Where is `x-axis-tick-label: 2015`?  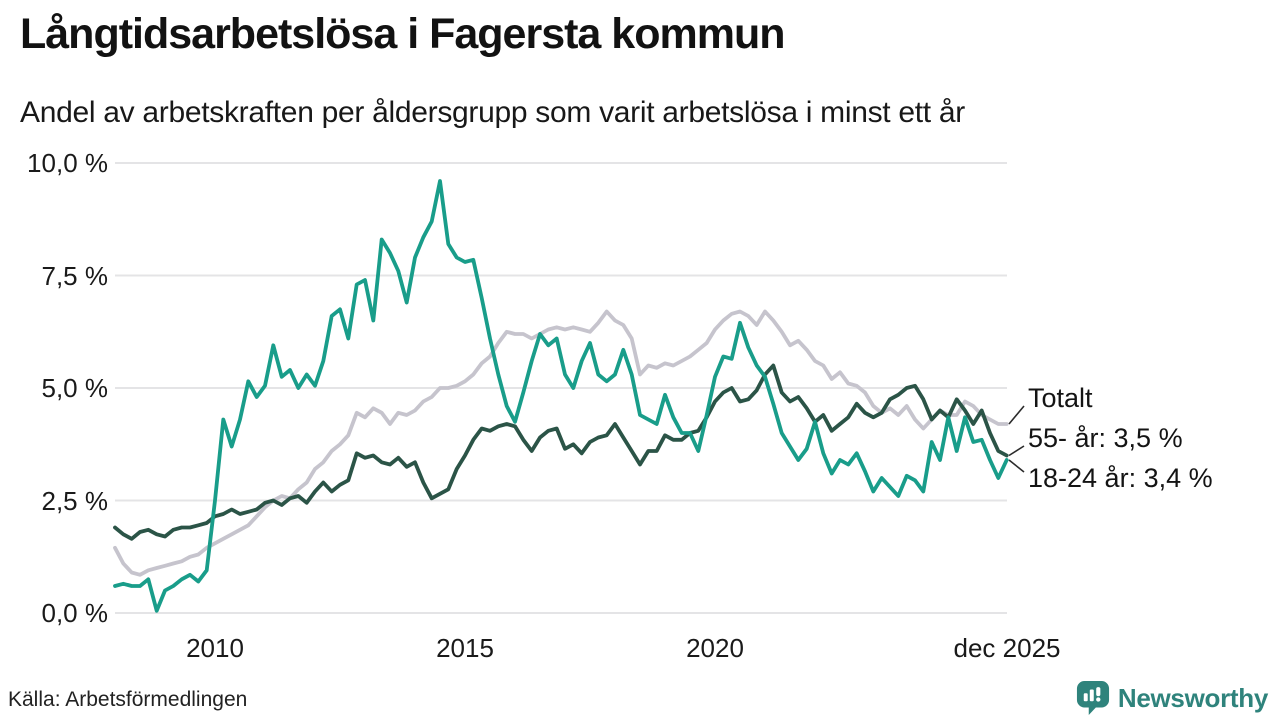 x-axis-tick-label: 2015 is located at coordinates (465, 648).